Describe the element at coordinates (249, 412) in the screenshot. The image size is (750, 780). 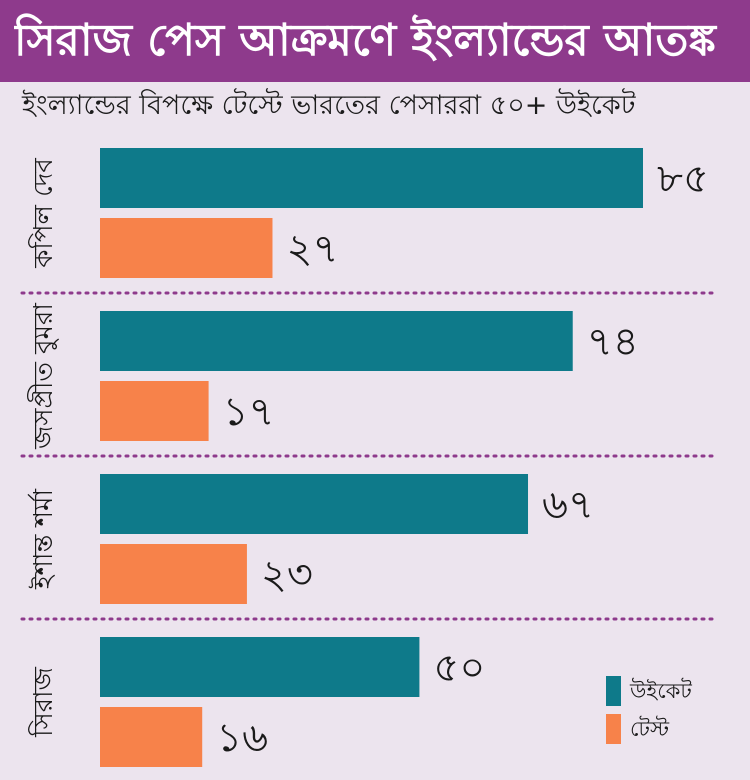
I see `tests-value-label: ১৭` at that location.